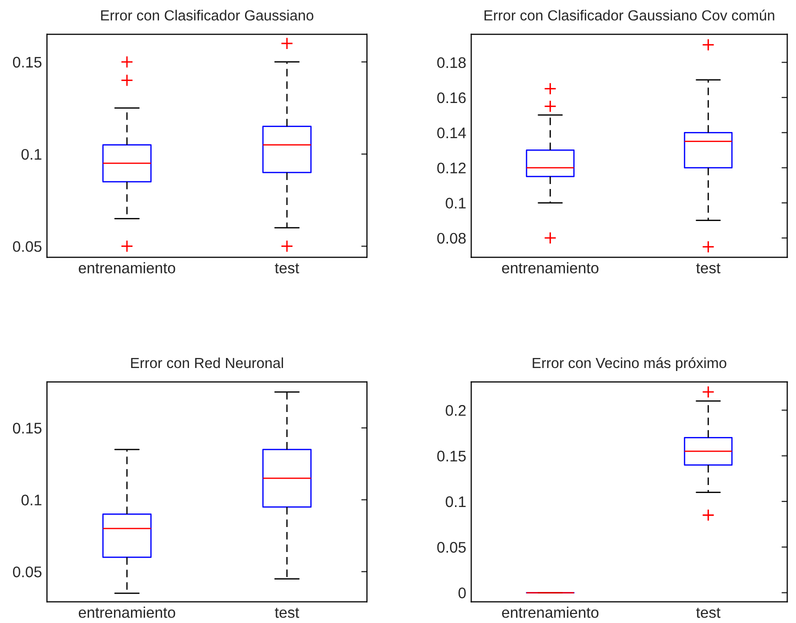  What do you see at coordinates (207, 362) in the screenshot?
I see `chart-title: Error con Red Neuronal` at bounding box center [207, 362].